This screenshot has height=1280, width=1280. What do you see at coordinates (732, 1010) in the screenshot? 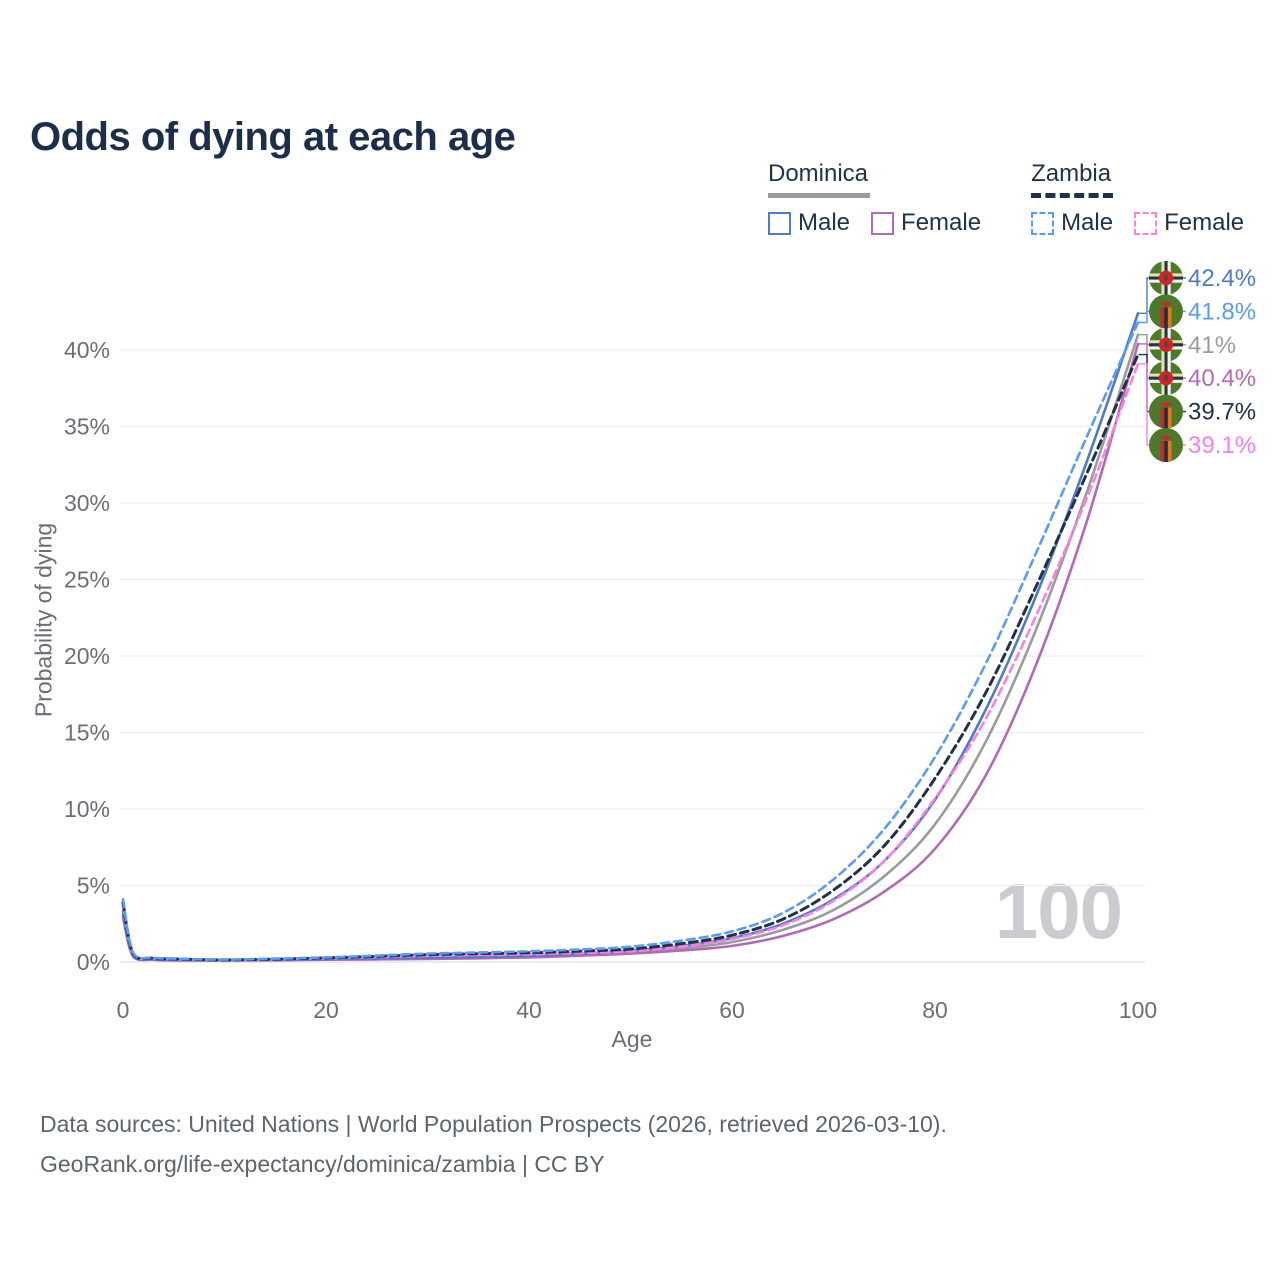
I see `x-tick-label: 60` at bounding box center [732, 1010].